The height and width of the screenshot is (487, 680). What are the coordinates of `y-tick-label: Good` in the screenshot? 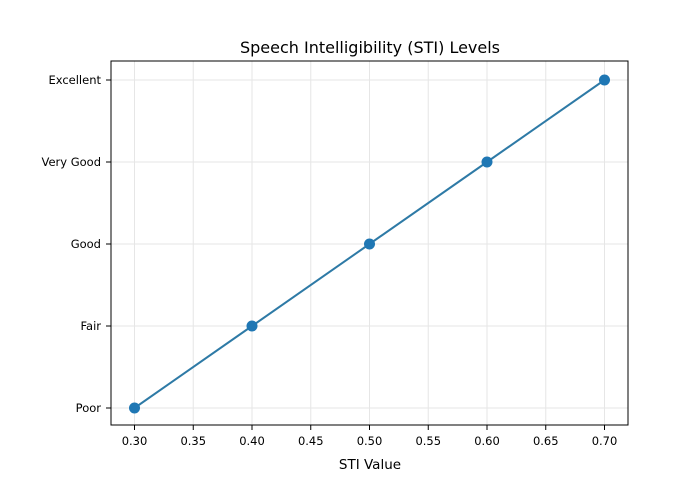 It's located at (86, 244).